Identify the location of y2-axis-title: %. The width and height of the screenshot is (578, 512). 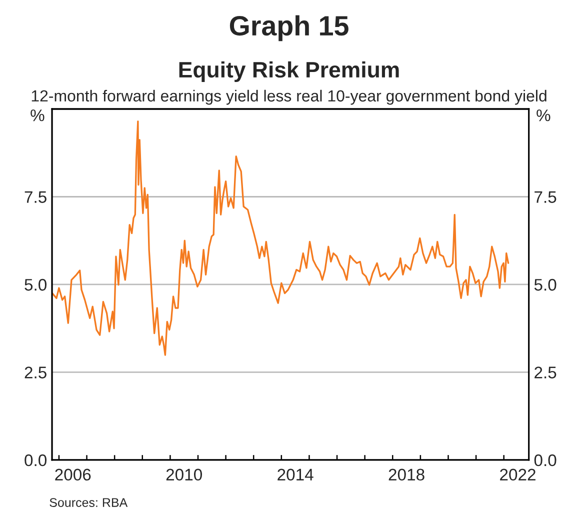
(543, 116).